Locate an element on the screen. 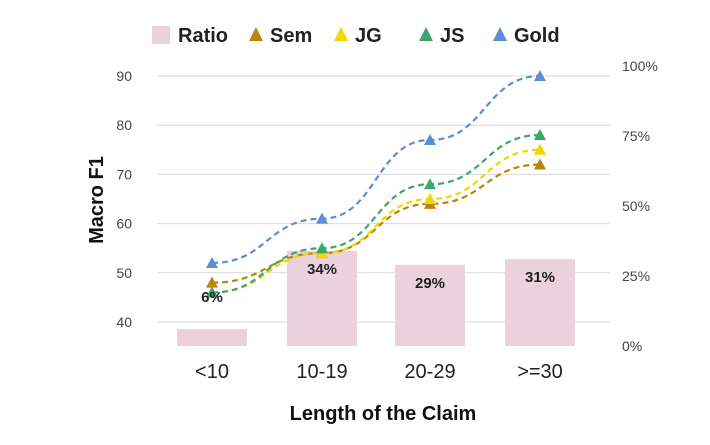 This screenshot has height=445, width=710. x-axis-title: Length of the Claim is located at coordinates (383, 414).